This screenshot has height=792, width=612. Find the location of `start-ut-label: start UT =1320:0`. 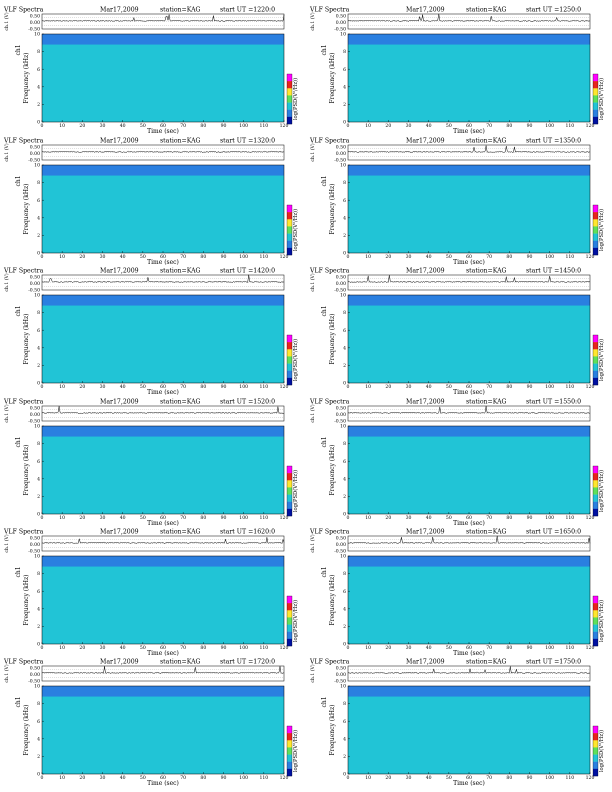

start-ut-label: start UT =1320:0 is located at coordinates (247, 141).